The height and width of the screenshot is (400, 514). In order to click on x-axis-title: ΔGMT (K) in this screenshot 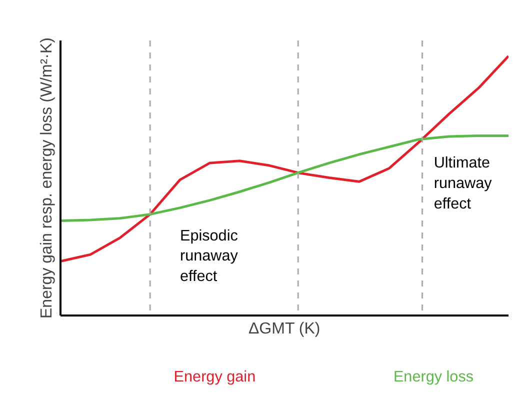, I will do `click(284, 329)`.